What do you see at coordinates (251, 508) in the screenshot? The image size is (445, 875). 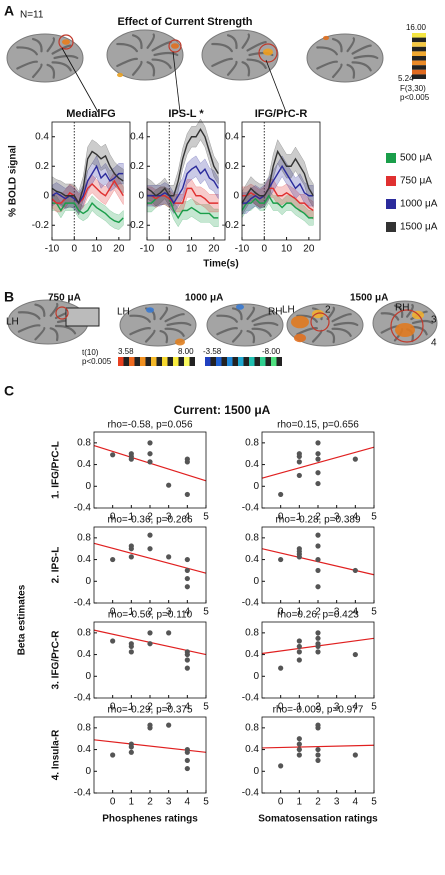 I see `y-tick-label: -0.4` at bounding box center [251, 508].